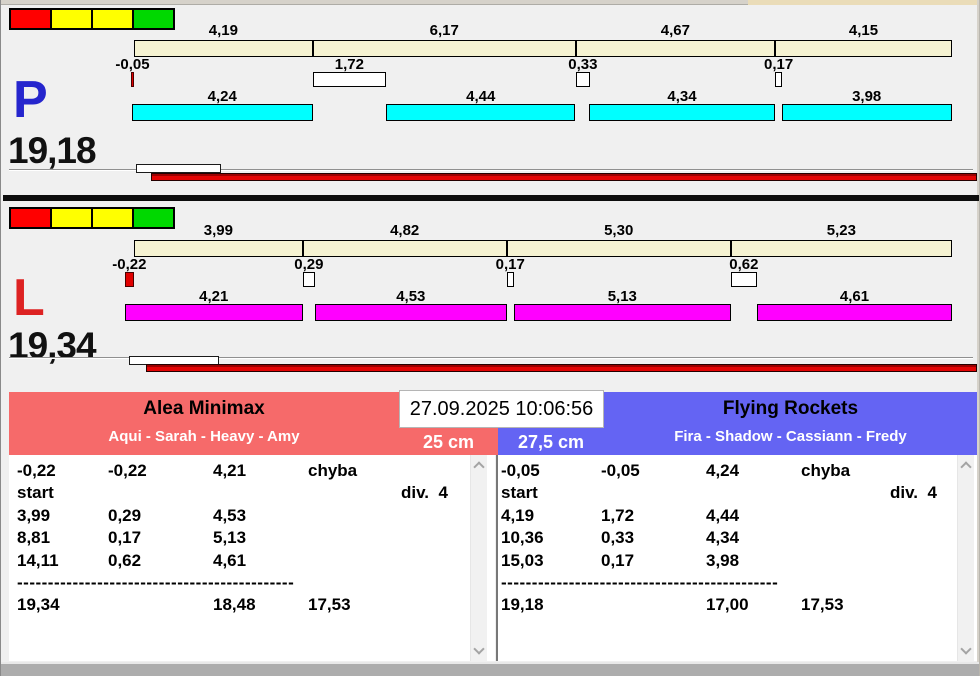  What do you see at coordinates (682, 96) in the screenshot?
I see `throw-label: 4,34` at bounding box center [682, 96].